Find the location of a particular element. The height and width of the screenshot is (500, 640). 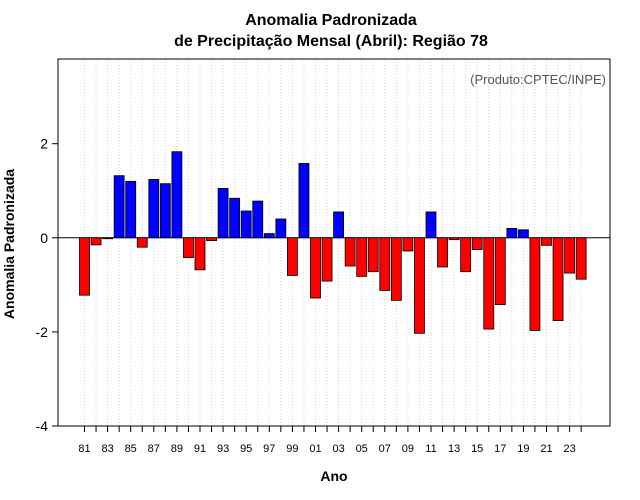

y-tick-label: -4 is located at coordinates (42, 426).